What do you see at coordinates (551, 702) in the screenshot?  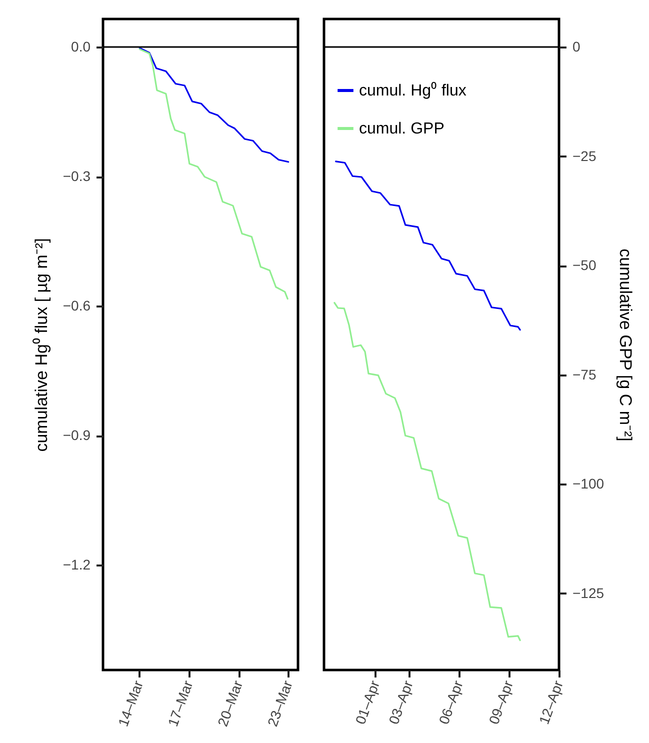 I see `x-tick-label: 12–Apr` at bounding box center [551, 702].